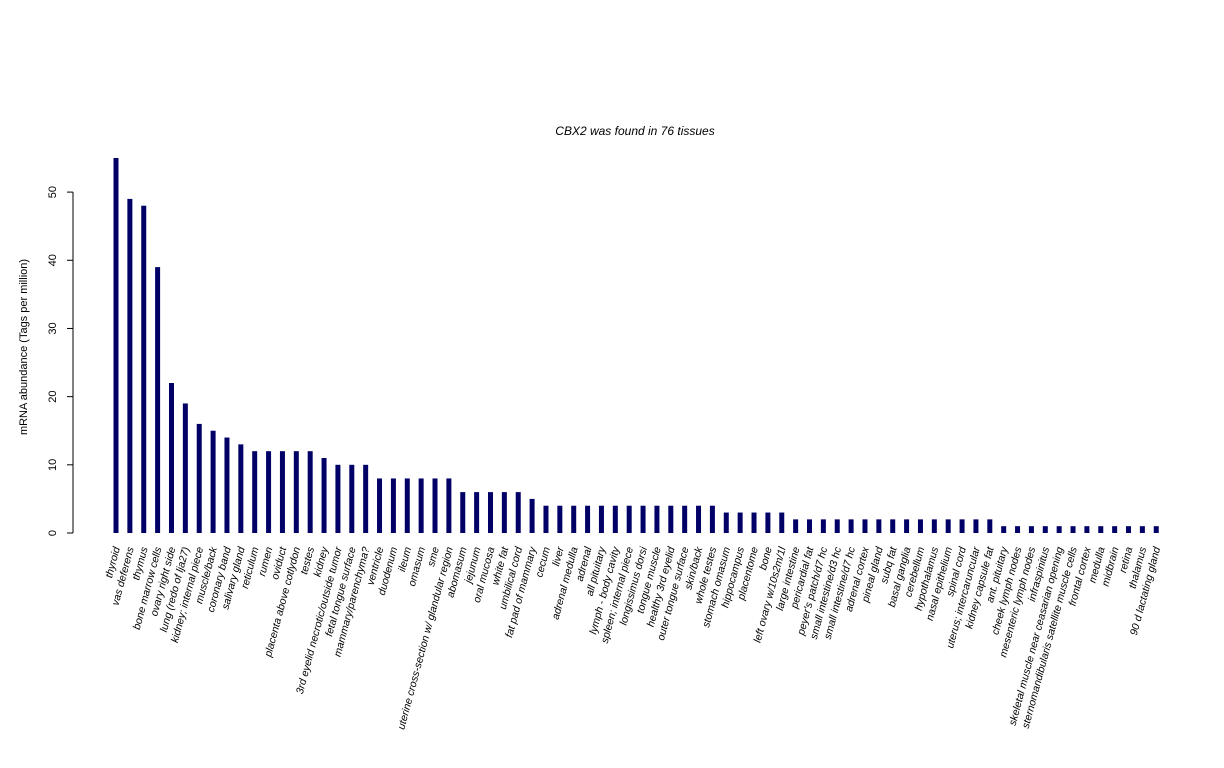 This screenshot has width=1224, height=768. I want to click on y-axis: 0 10 20 30 40 50, so click(60, 361).